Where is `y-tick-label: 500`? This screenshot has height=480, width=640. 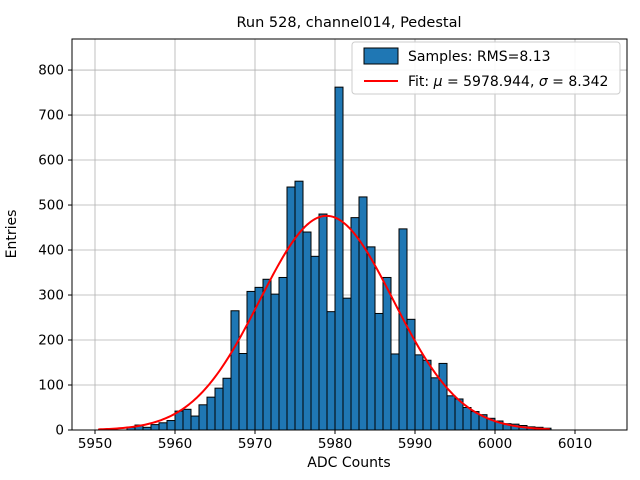
y-tick-label: 500 is located at coordinates (51, 206).